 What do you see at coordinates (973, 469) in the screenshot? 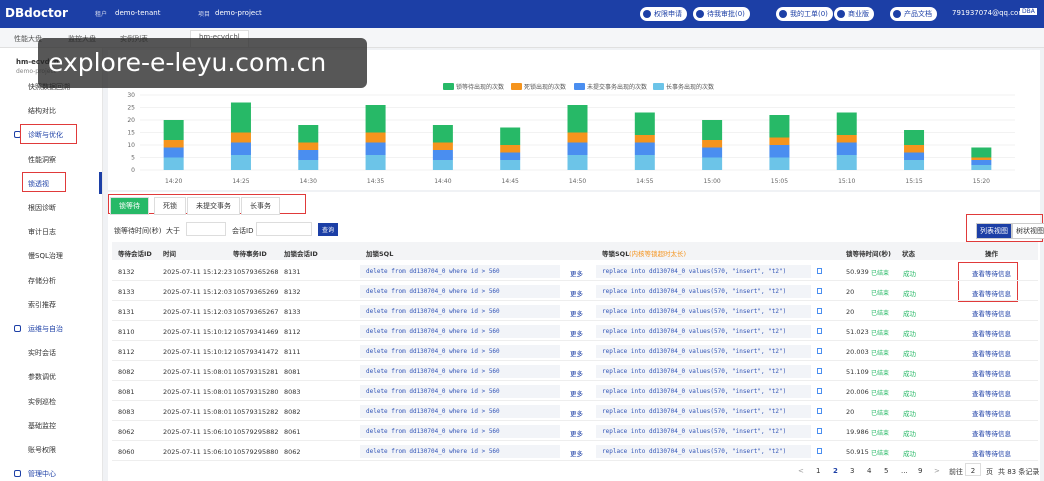
I see `goto-input: 2` at bounding box center [973, 469].